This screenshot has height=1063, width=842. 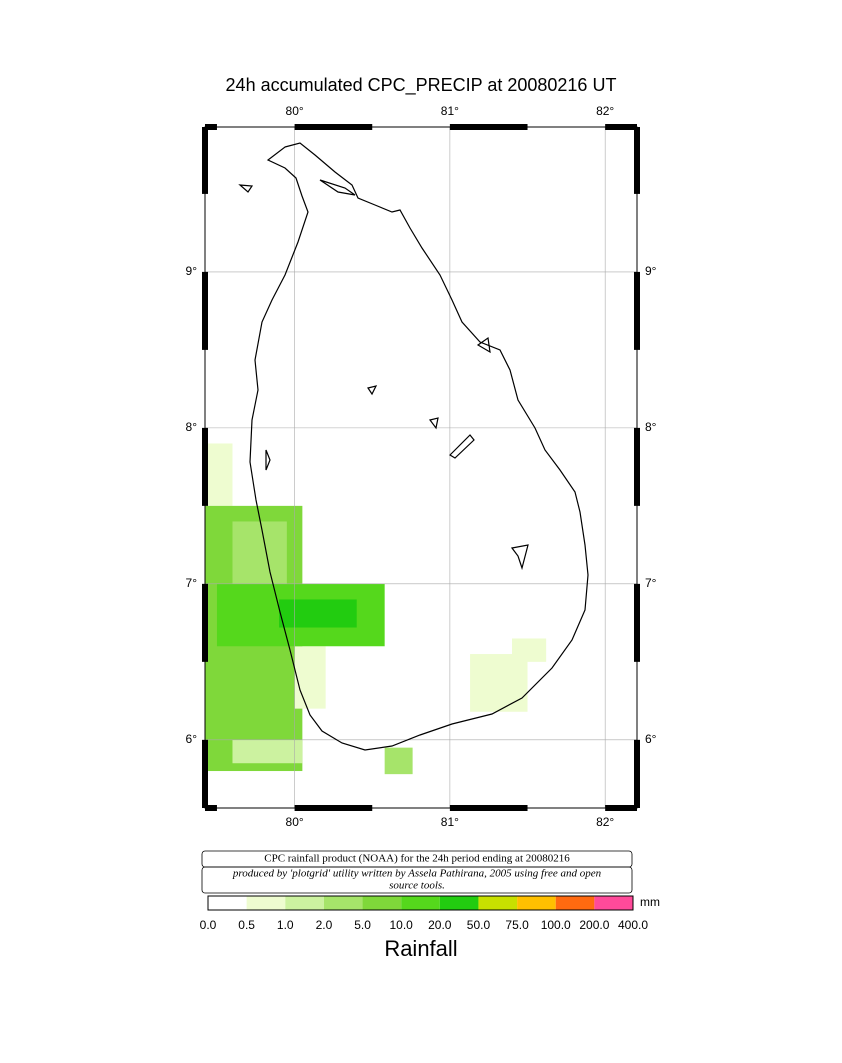 What do you see at coordinates (440, 925) in the screenshot?
I see `colorbar-tick-label: 20.0` at bounding box center [440, 925].